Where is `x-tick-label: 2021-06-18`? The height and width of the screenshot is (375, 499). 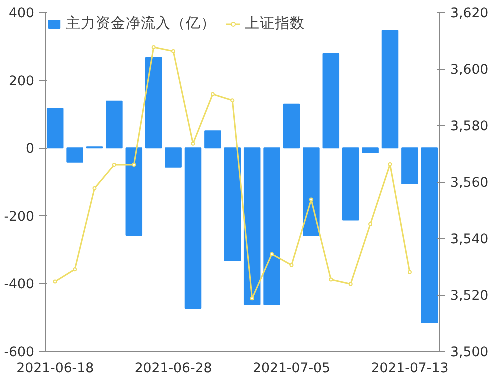
x-tick-label: 2021-06-18 is located at coordinates (55, 368).